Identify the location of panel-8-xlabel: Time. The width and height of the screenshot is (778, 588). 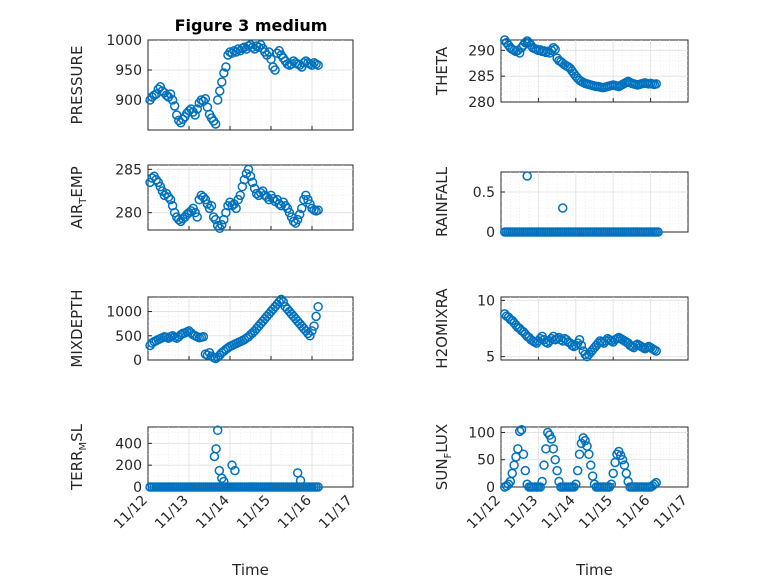
(594, 570).